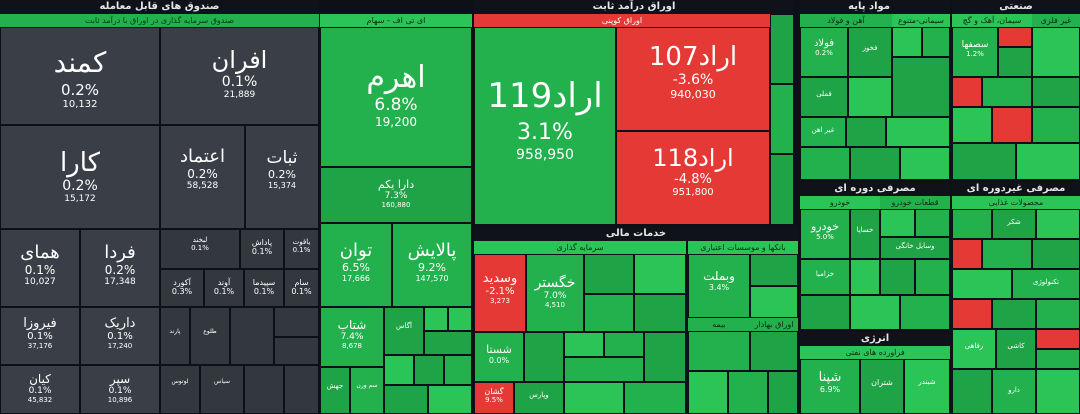  What do you see at coordinates (80, 76) in the screenshot?
I see `fund-tile-kamand: کمند 0.2% 10,132` at bounding box center [80, 76].